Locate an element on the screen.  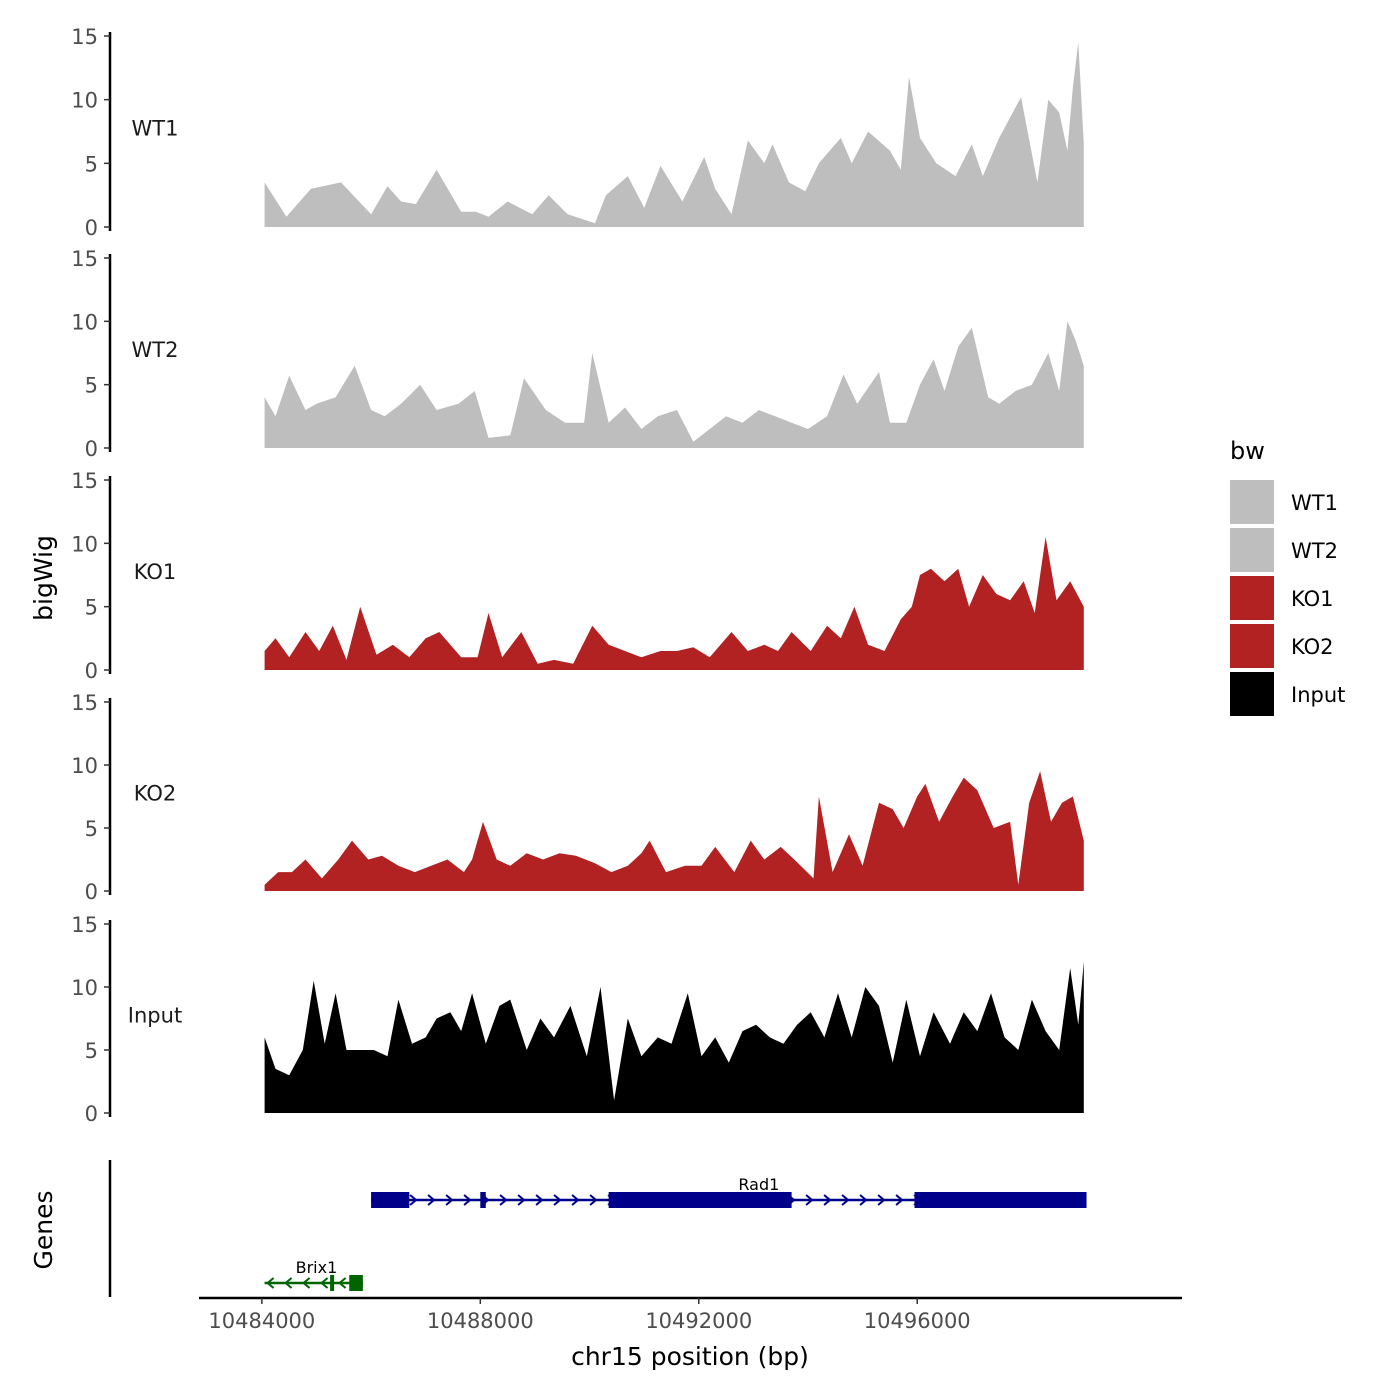
legend-label: KO2 is located at coordinates (1312, 647).